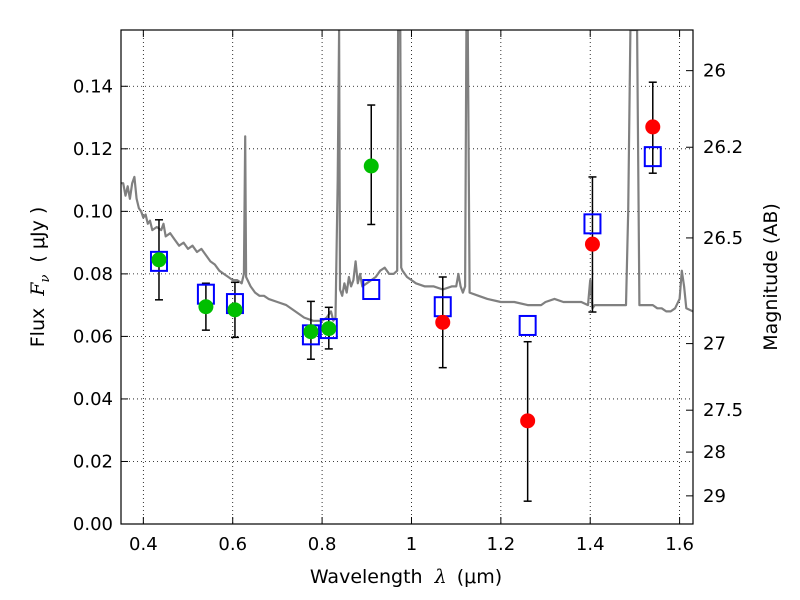 This screenshot has height=600, width=800. Describe the element at coordinates (93, 211) in the screenshot. I see `y-tick-label: 0.10` at that location.